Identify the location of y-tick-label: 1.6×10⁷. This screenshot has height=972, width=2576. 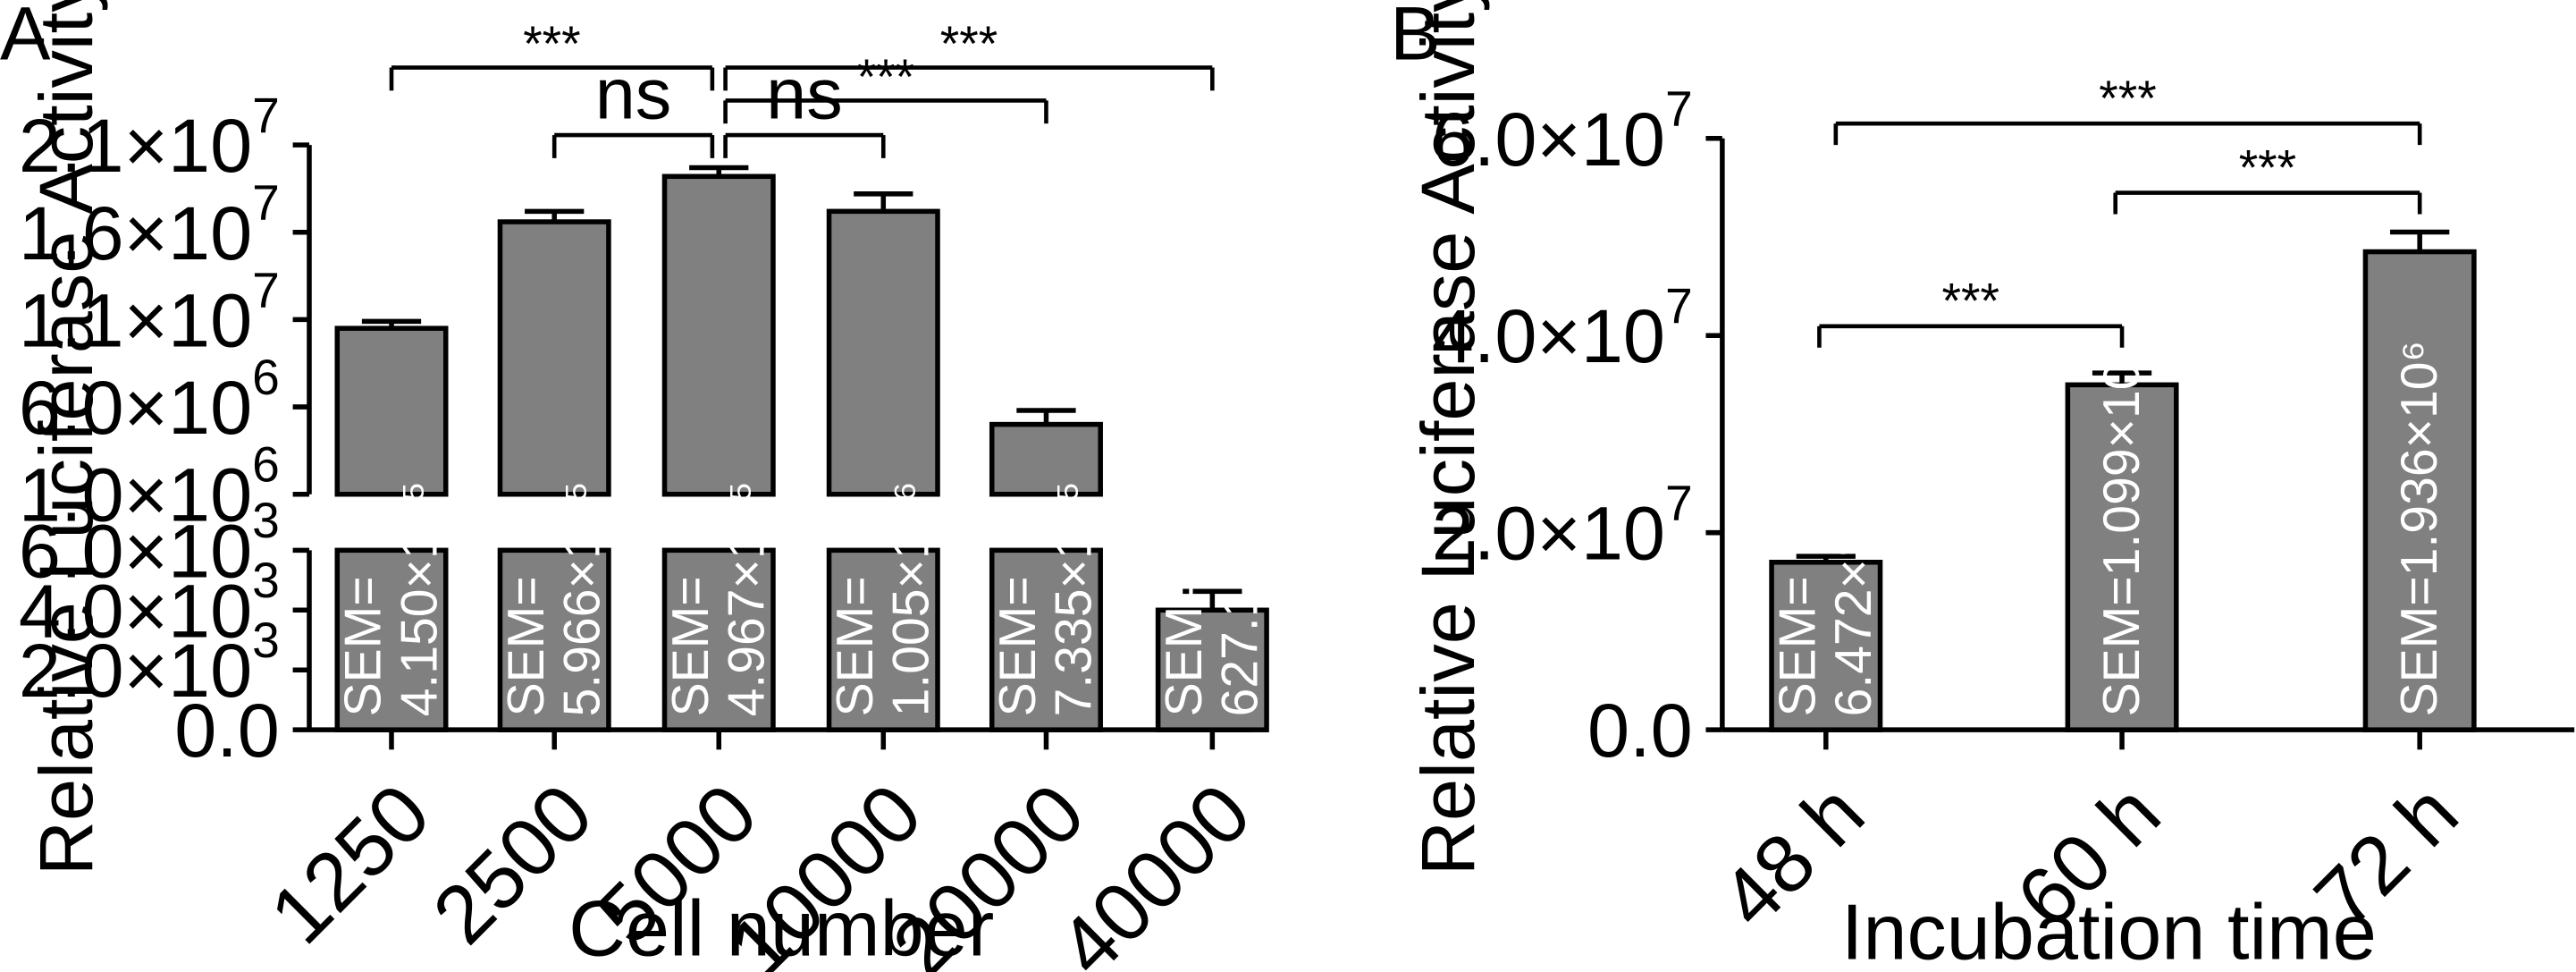
(150, 225).